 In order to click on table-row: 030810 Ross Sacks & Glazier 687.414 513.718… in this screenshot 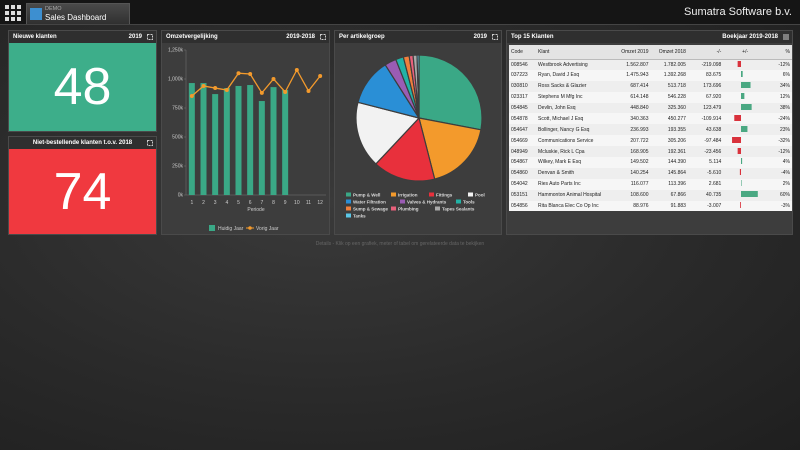, I will do `click(650, 86)`.